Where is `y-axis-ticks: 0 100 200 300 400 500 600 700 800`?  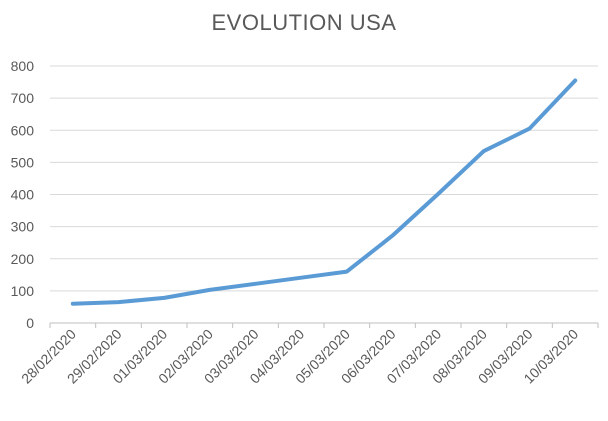
y-axis-ticks: 0 100 200 300 400 500 600 700 800 is located at coordinates (23, 194).